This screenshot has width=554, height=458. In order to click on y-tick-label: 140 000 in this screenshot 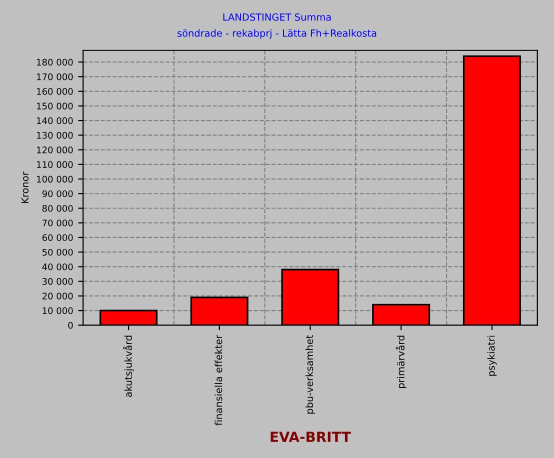, I will do `click(55, 120)`.